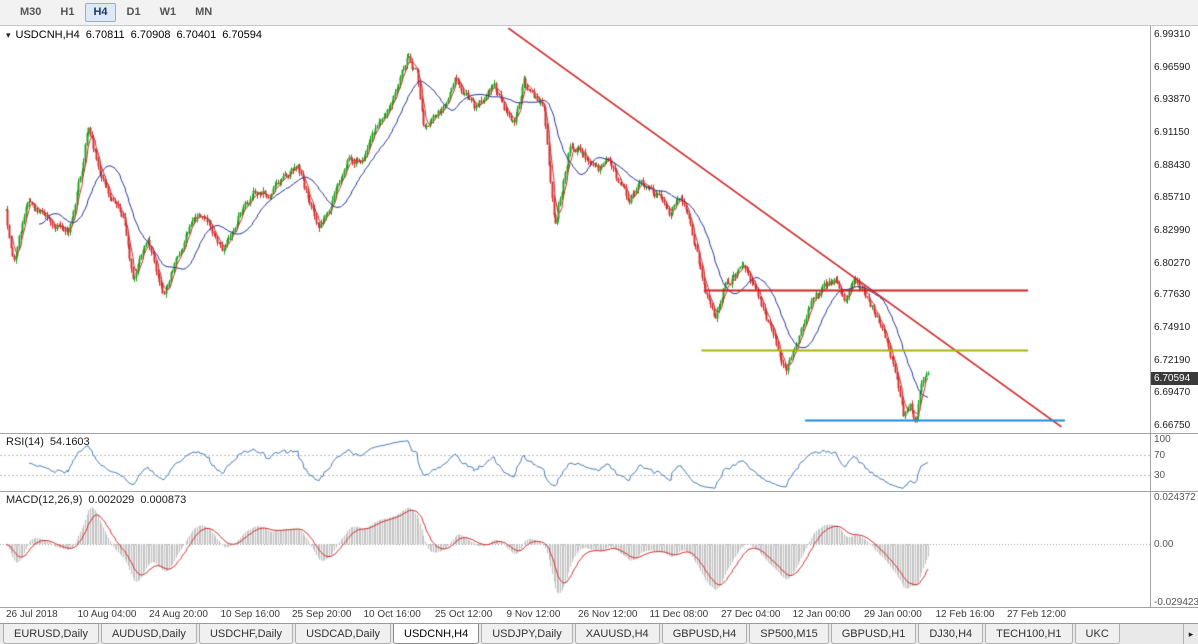 The width and height of the screenshot is (1198, 644). What do you see at coordinates (67, 12) in the screenshot?
I see `timeframe-h1-button: H1` at bounding box center [67, 12].